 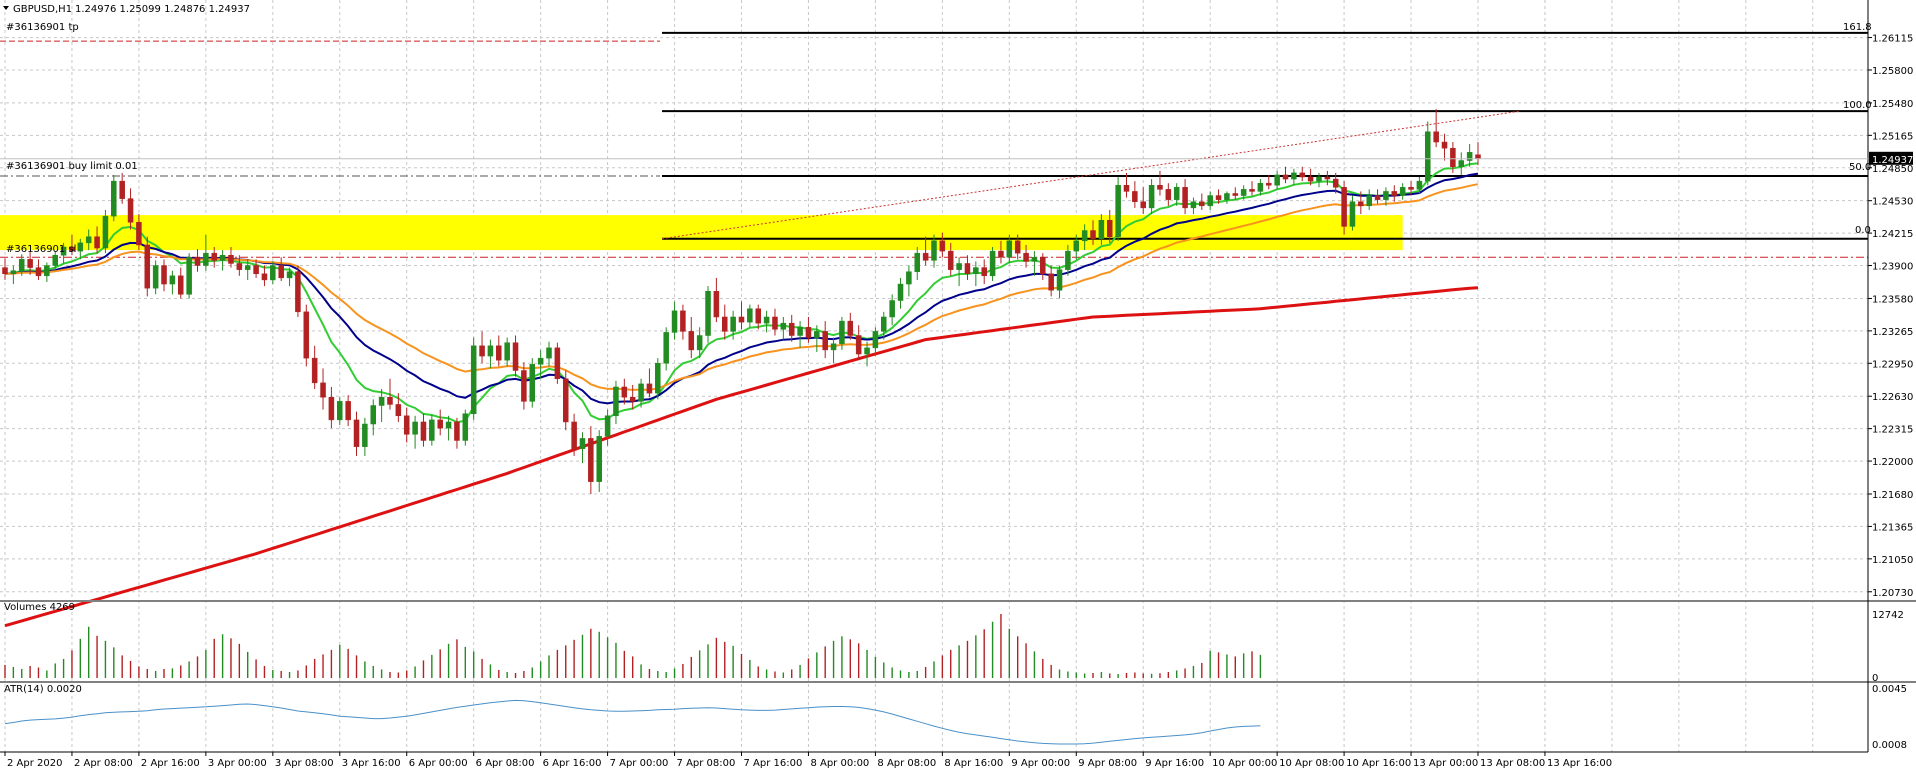 I want to click on atr-line-path, so click(x=632, y=722).